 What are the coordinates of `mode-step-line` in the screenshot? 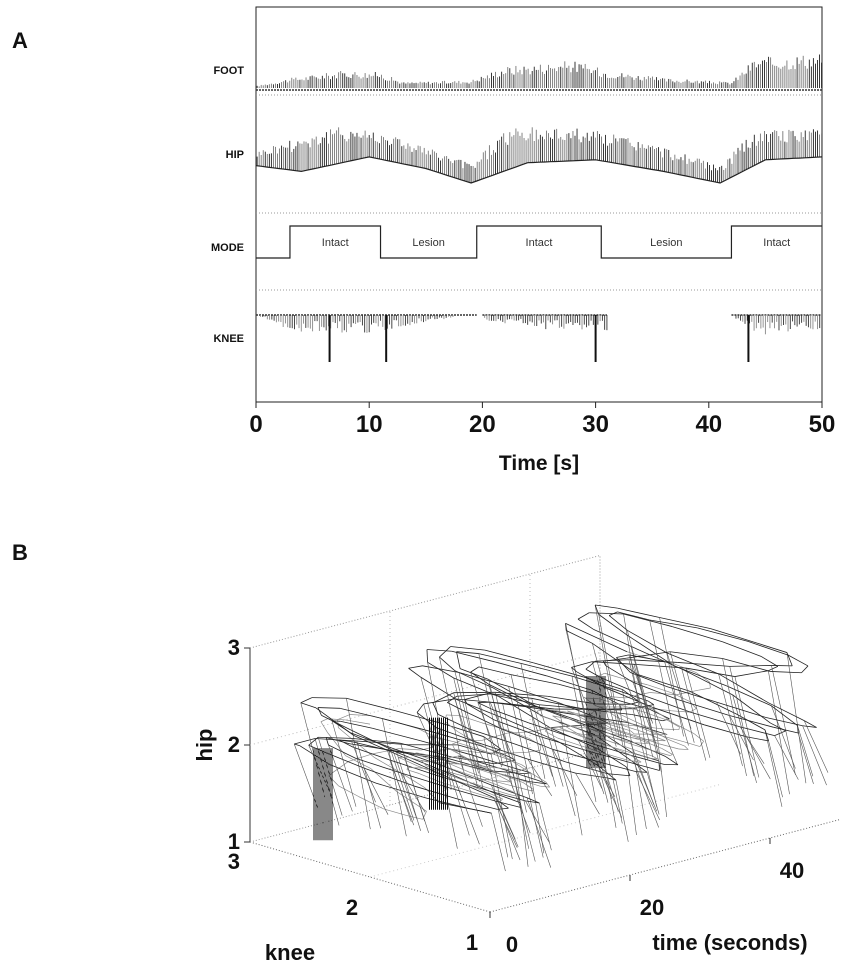 It's located at (539, 242).